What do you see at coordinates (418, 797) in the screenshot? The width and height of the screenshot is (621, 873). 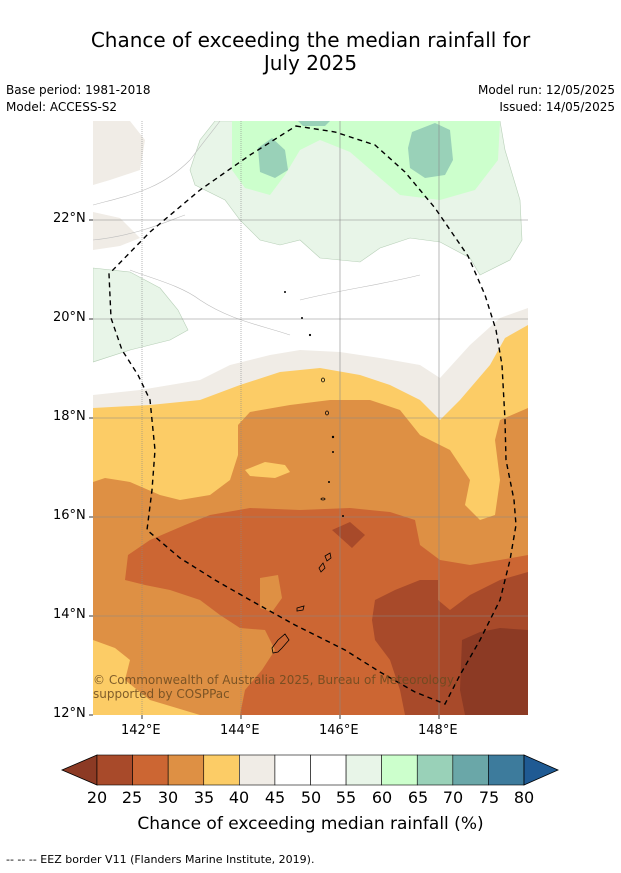 I see `colorbar-tick-65: 65` at bounding box center [418, 797].